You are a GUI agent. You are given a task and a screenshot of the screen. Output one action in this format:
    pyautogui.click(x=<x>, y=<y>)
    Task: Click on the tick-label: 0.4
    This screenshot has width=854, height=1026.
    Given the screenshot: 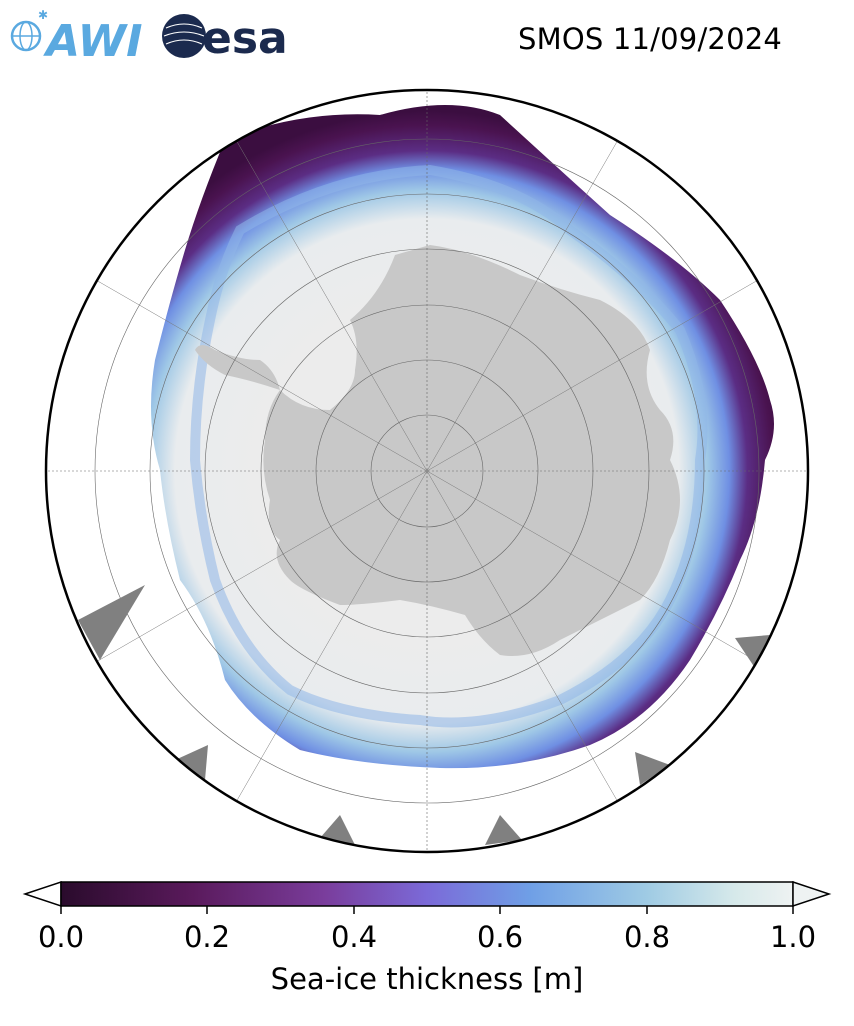 What is the action you would take?
    pyautogui.click(x=354, y=937)
    